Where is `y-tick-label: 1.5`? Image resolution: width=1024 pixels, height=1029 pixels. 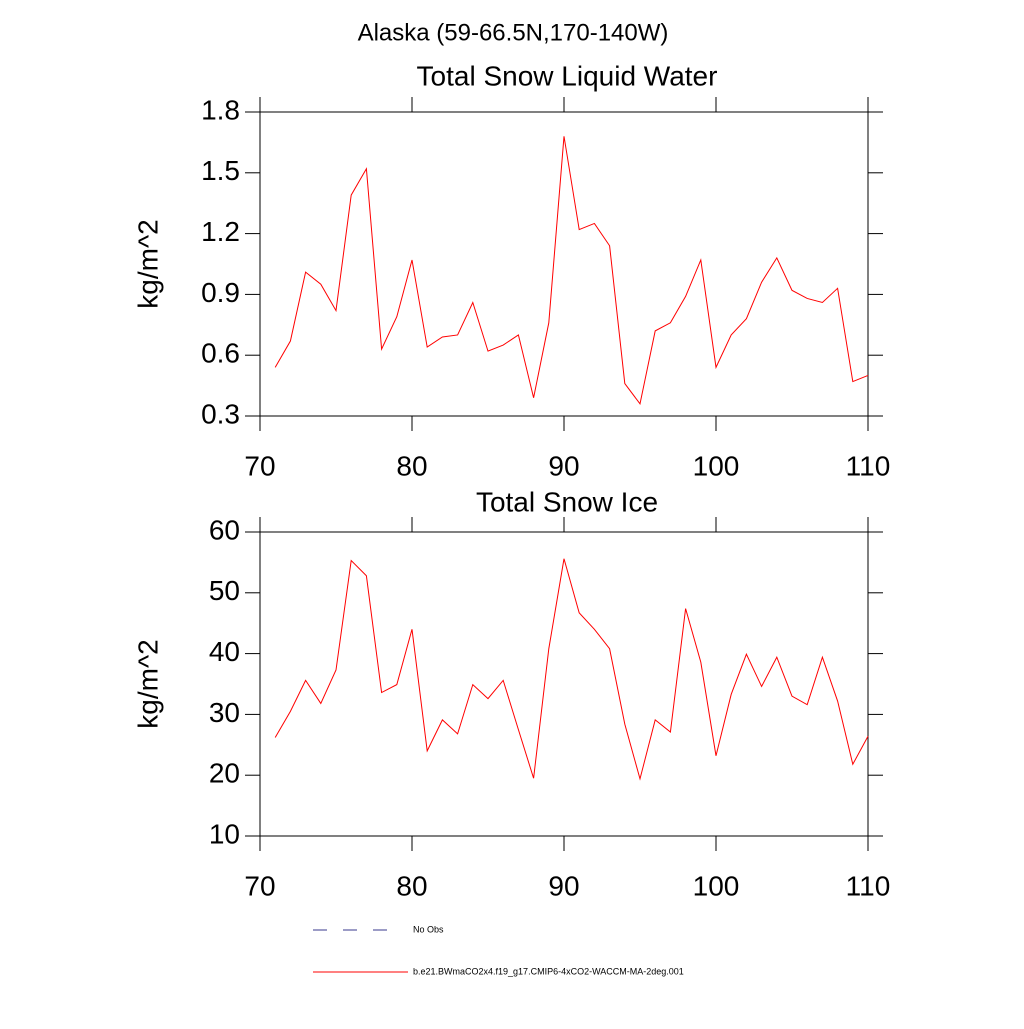
y-tick-label: 1.5 is located at coordinates (220, 170).